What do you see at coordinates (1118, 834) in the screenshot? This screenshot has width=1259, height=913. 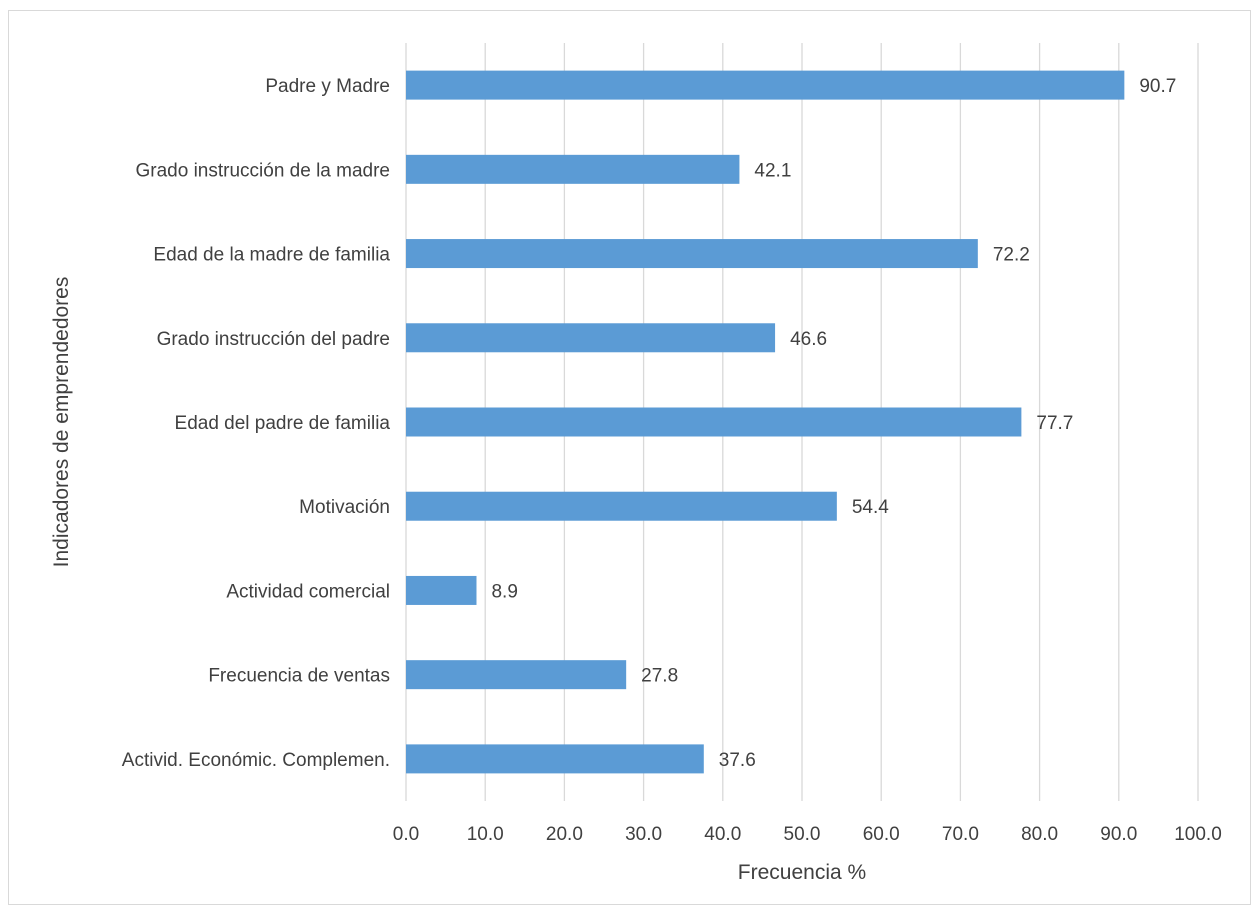 I see `x-tick-label: 90.0` at bounding box center [1118, 834].